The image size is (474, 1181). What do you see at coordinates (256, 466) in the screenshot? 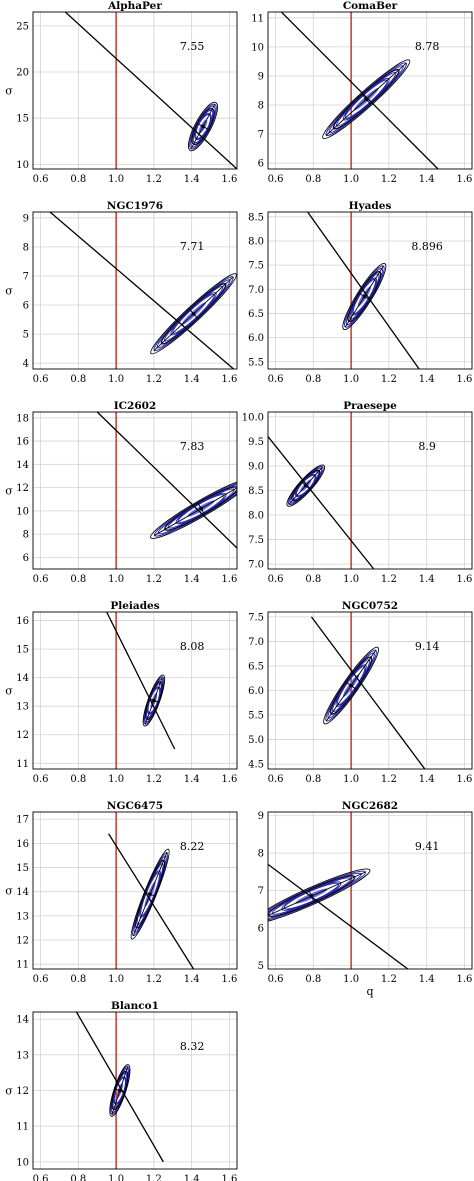
I see `y-tick-label: 9.0` at bounding box center [256, 466].